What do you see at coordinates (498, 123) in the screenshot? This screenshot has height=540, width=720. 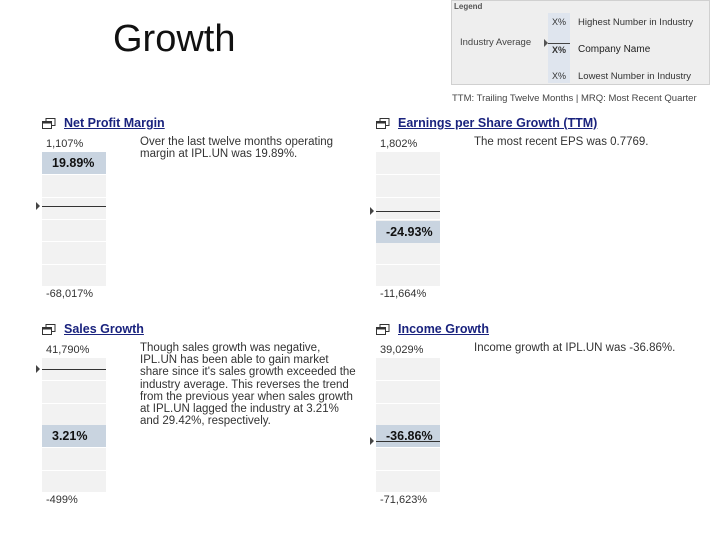 I see `panel-title-link: Earnings per Share Growth (TTM)` at bounding box center [498, 123].